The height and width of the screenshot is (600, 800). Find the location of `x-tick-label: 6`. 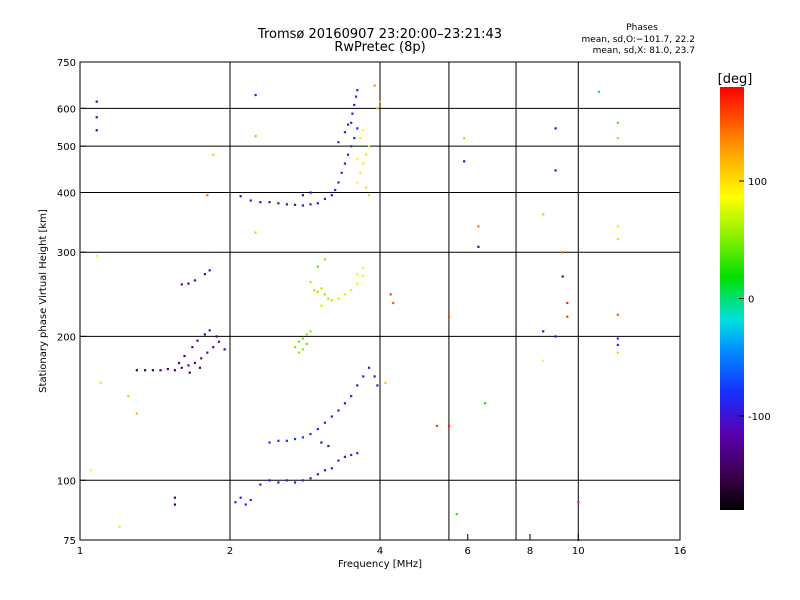

x-tick-label: 6 is located at coordinates (468, 551).